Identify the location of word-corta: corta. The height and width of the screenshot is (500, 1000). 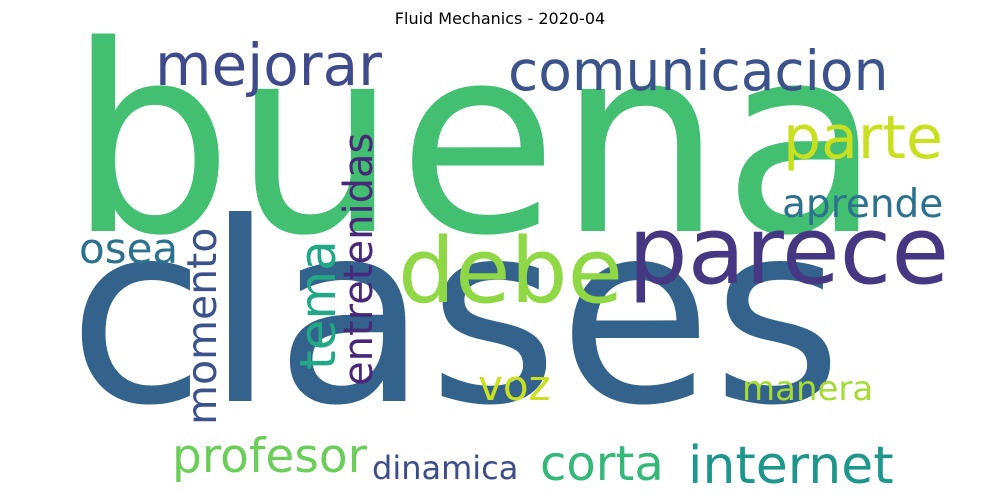
(602, 464).